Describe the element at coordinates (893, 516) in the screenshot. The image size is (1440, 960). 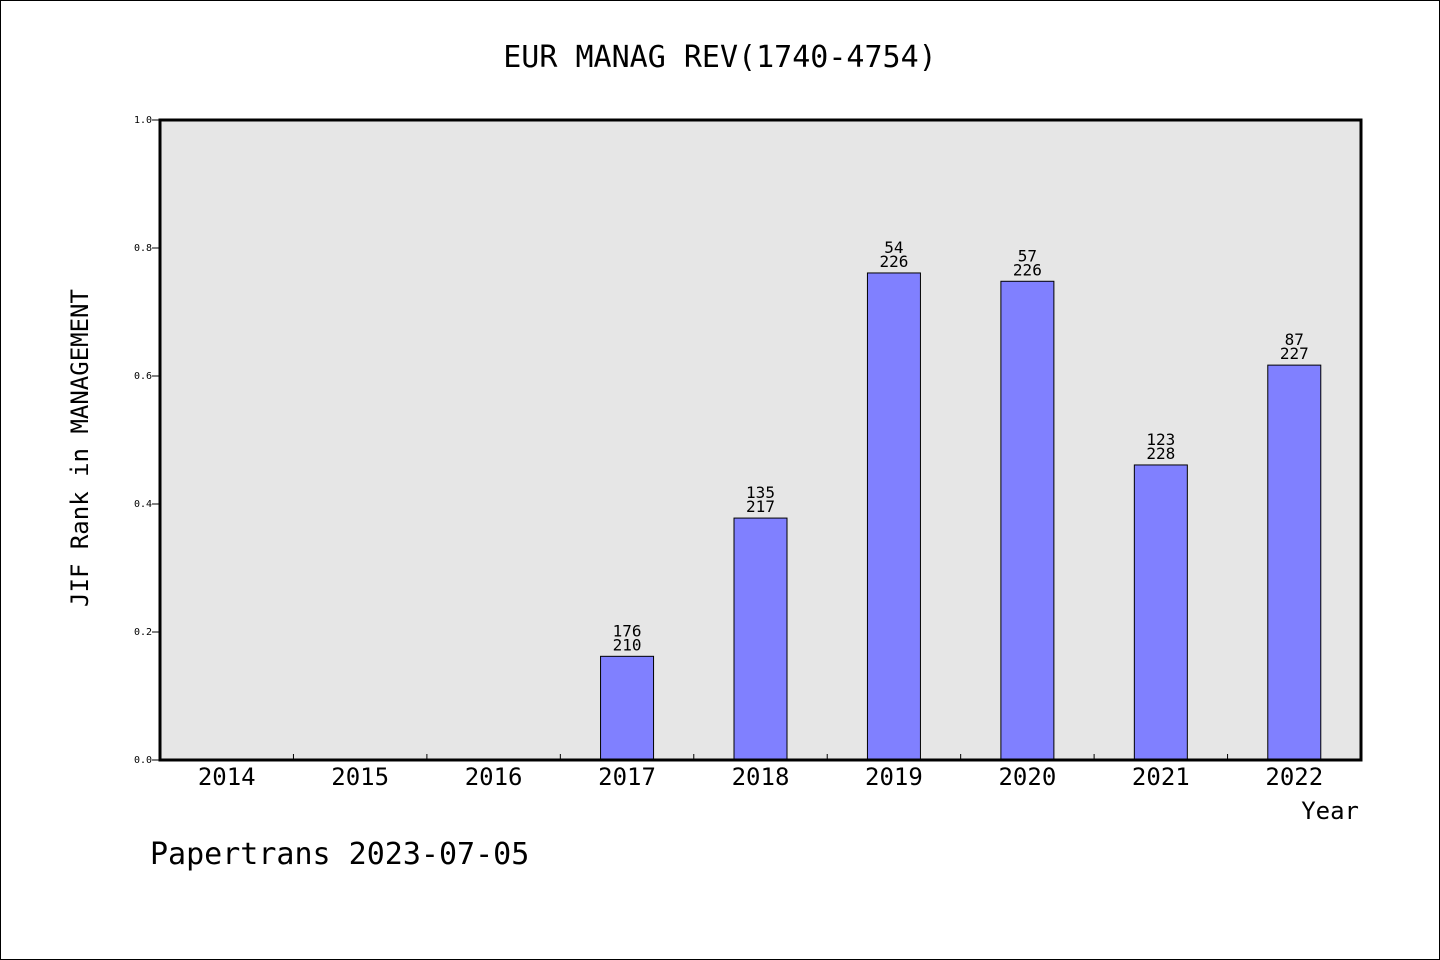
I see `bar-2019` at that location.